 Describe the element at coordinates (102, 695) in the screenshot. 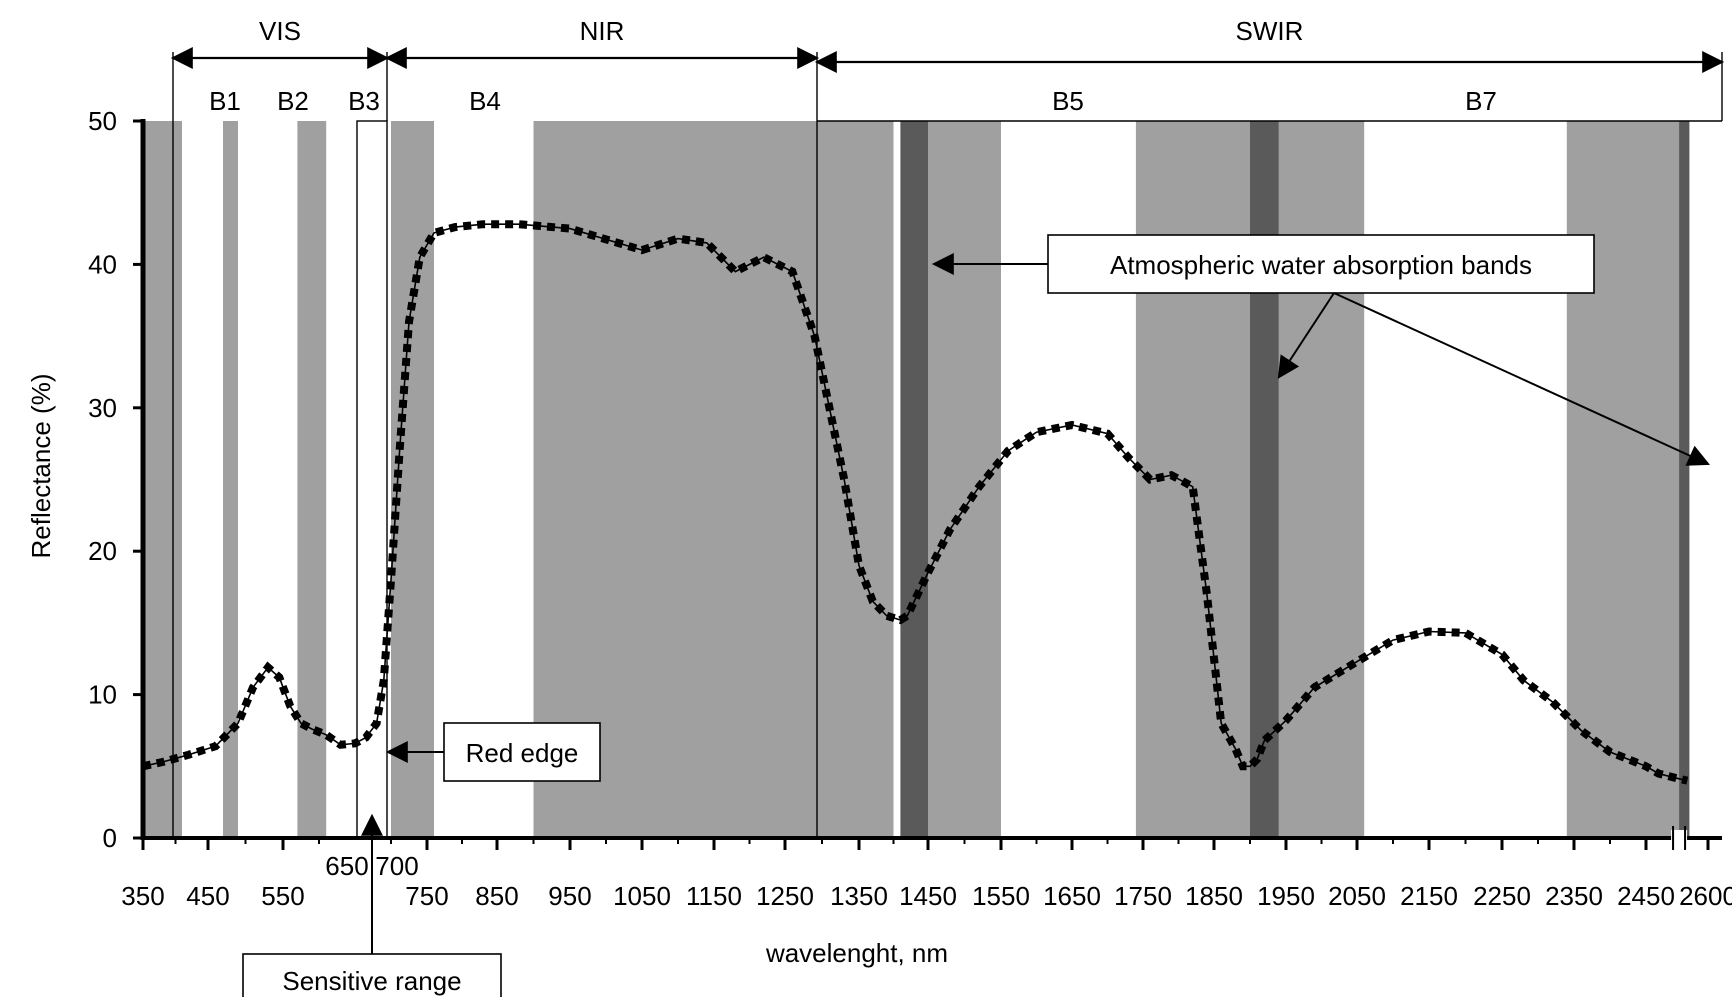

I see `y-tick-label: 10` at that location.